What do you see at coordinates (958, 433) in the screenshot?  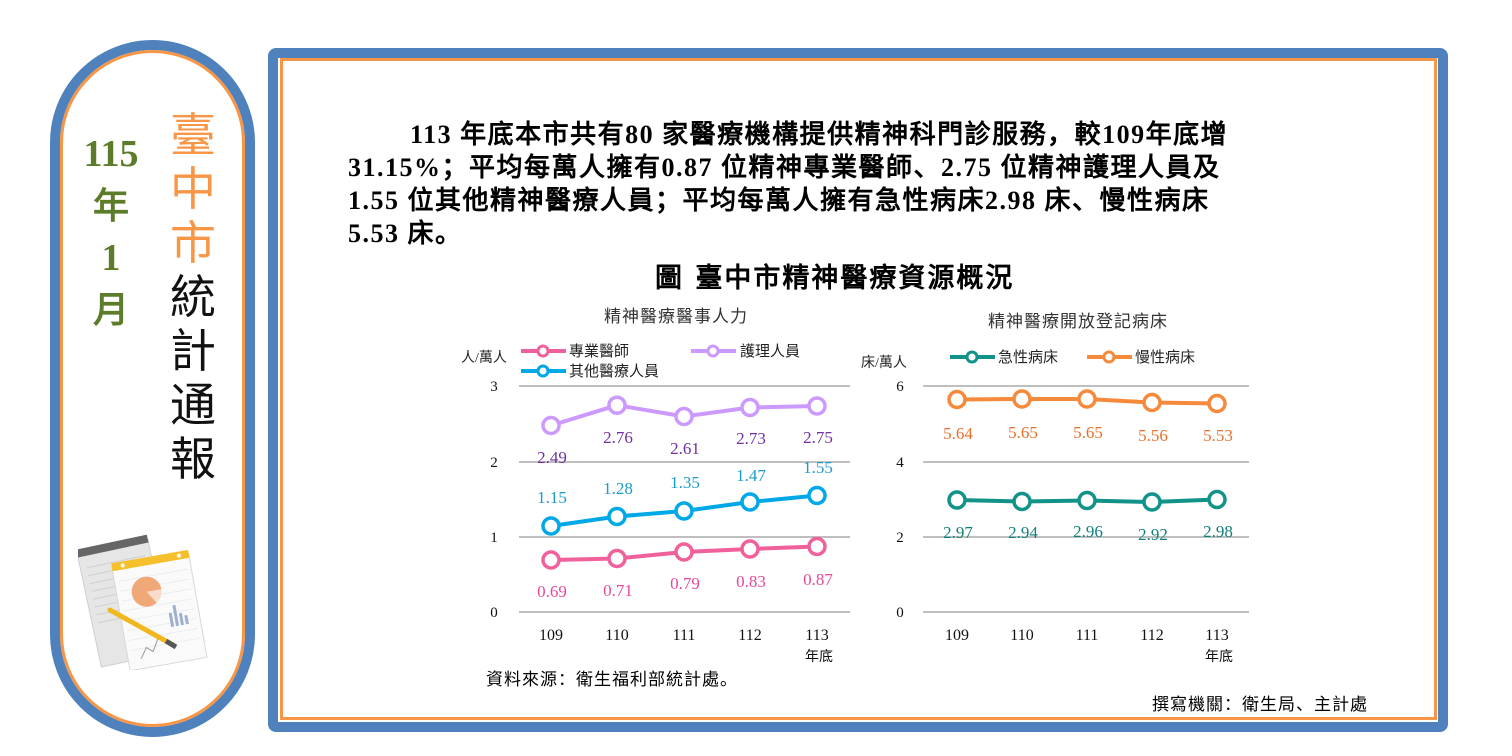 I see `svg-text: 5.64` at bounding box center [958, 433].